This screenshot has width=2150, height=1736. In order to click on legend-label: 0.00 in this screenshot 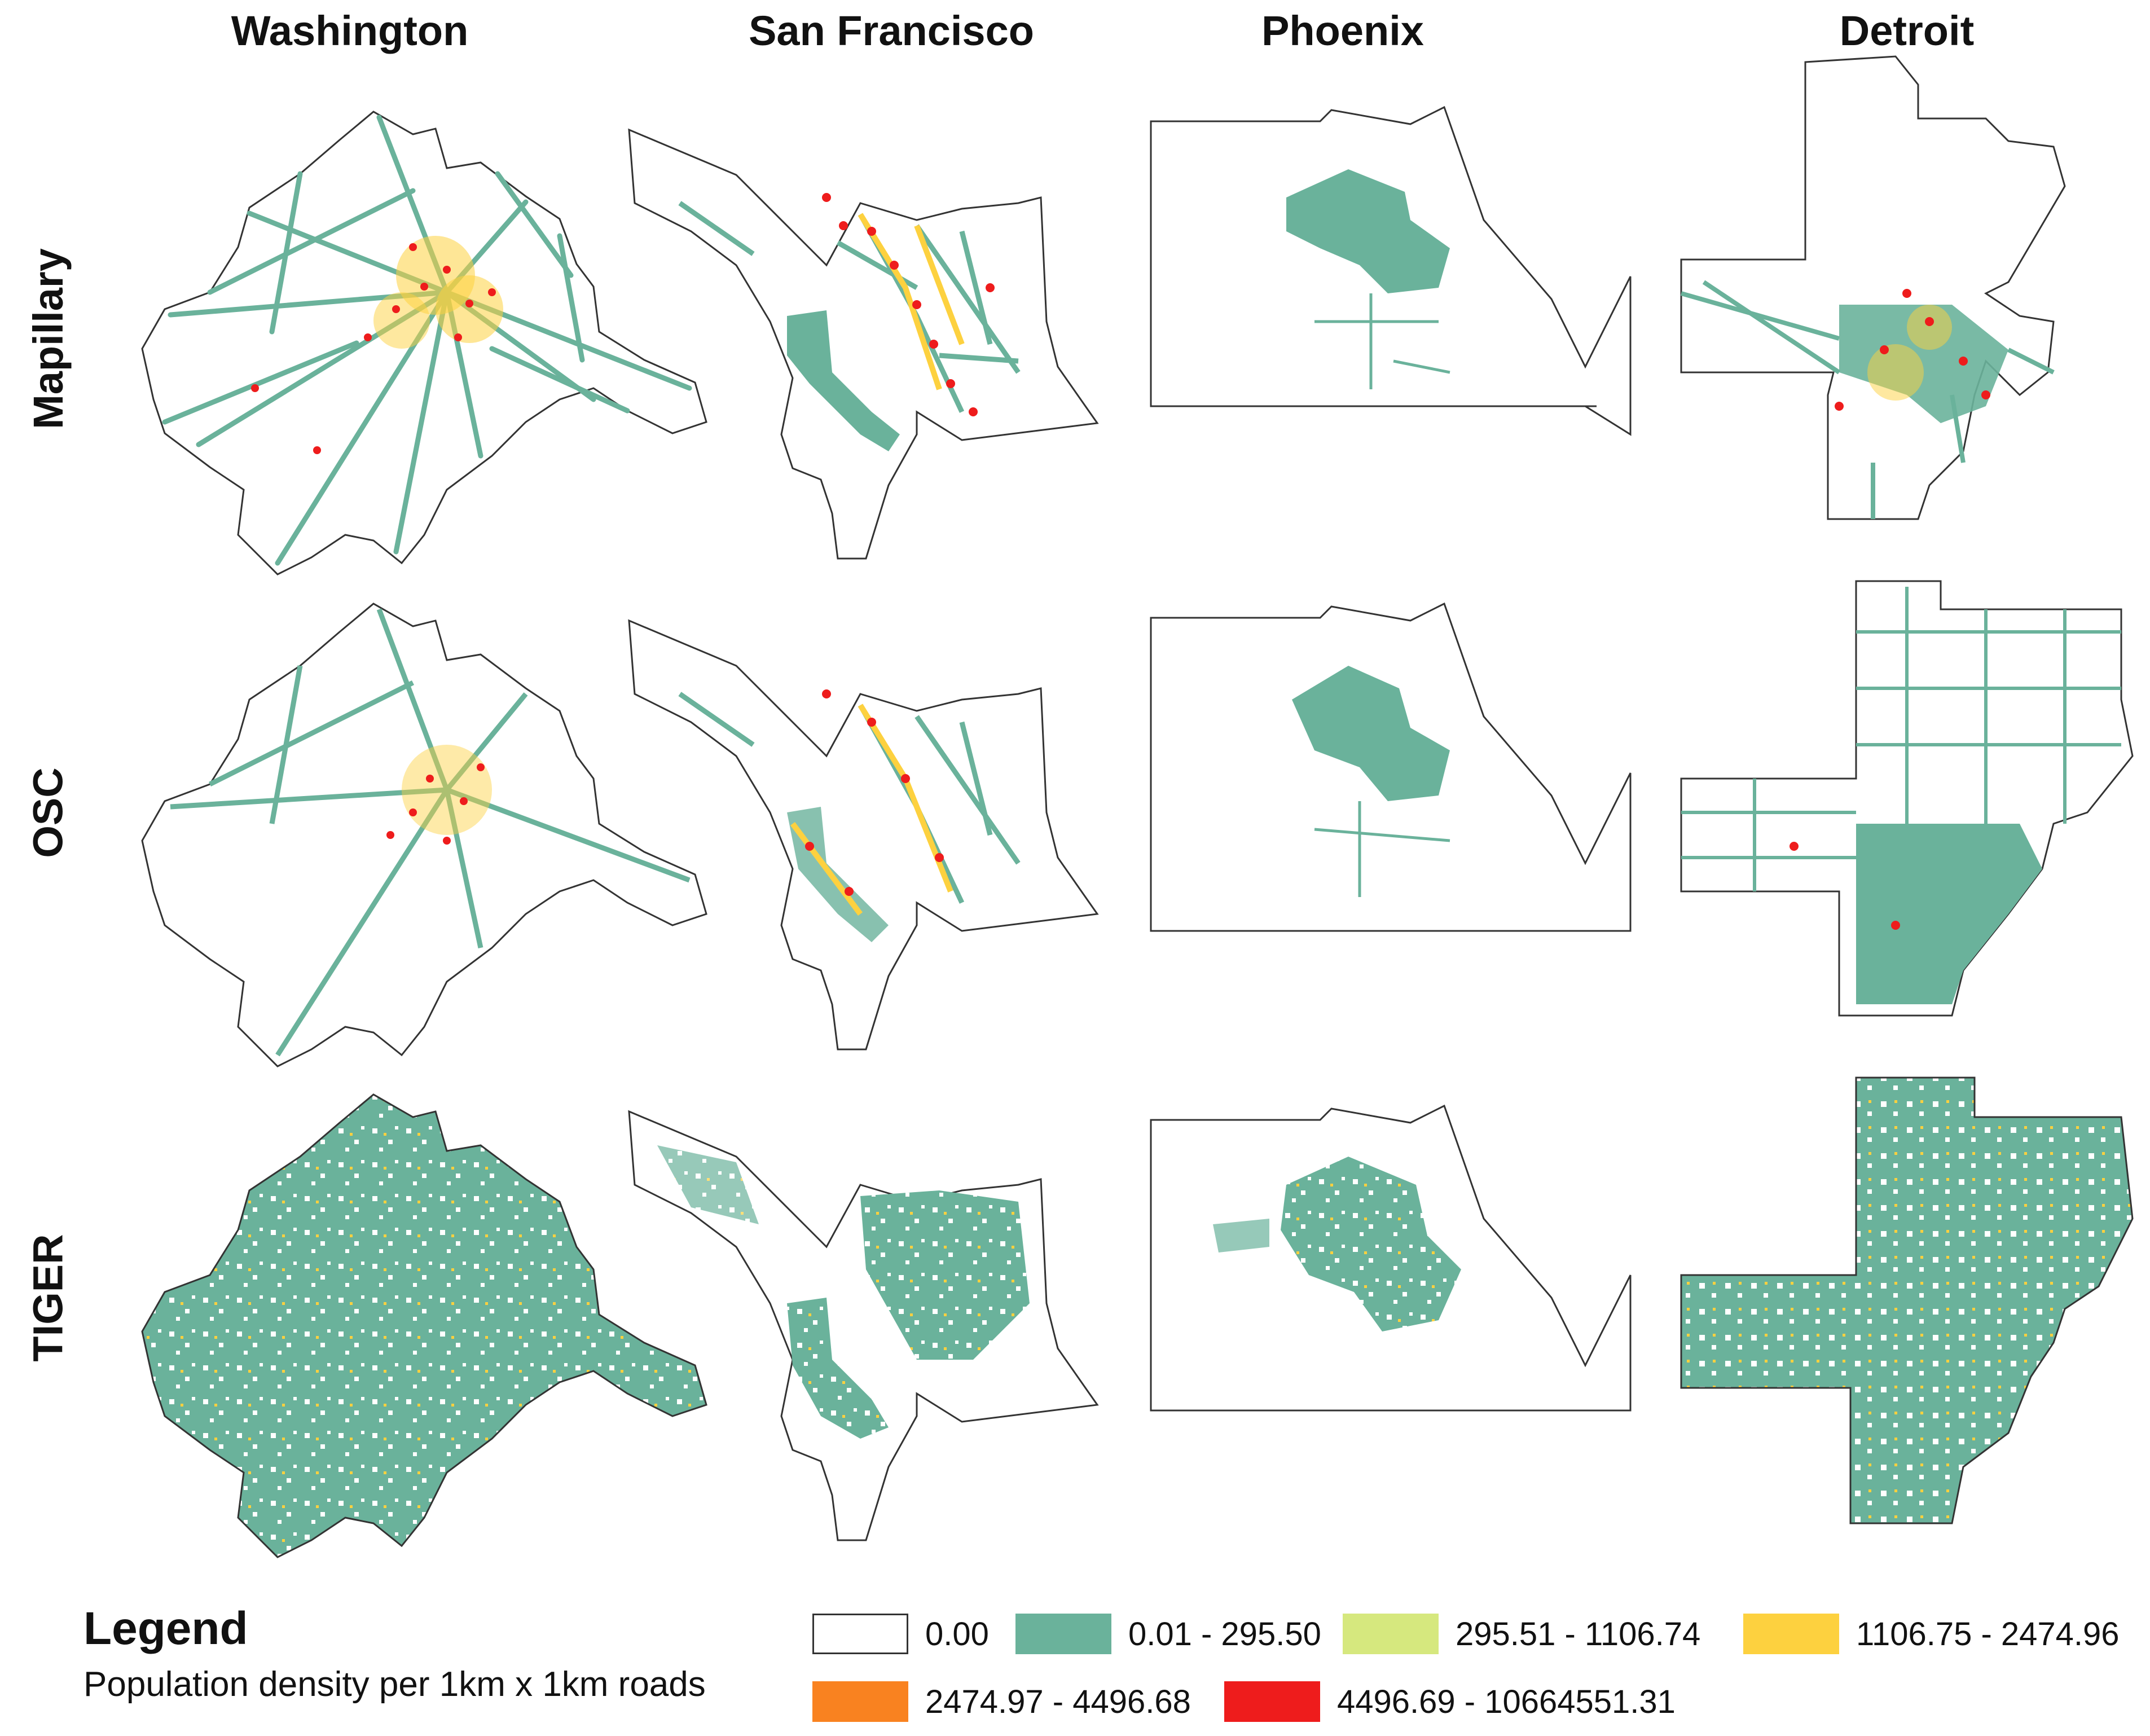, I will do `click(957, 1634)`.